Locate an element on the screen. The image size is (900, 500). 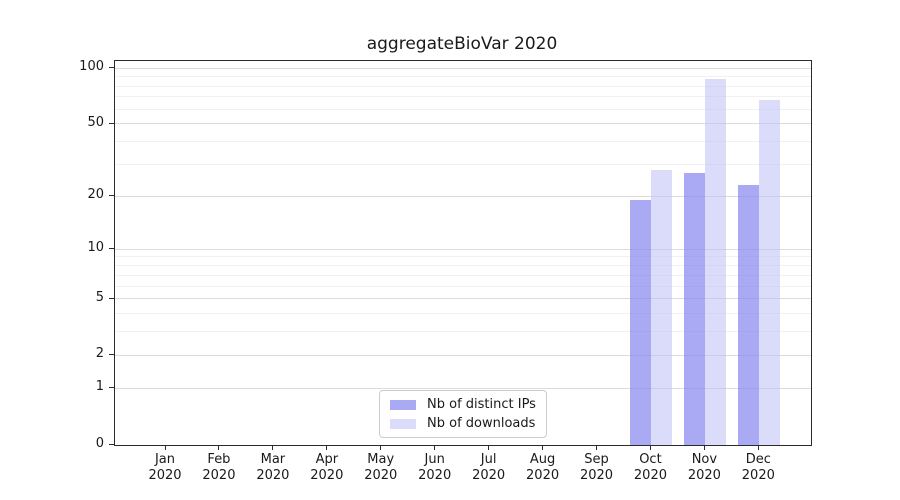
bar-nb-of-downloads-oct is located at coordinates (662, 307).